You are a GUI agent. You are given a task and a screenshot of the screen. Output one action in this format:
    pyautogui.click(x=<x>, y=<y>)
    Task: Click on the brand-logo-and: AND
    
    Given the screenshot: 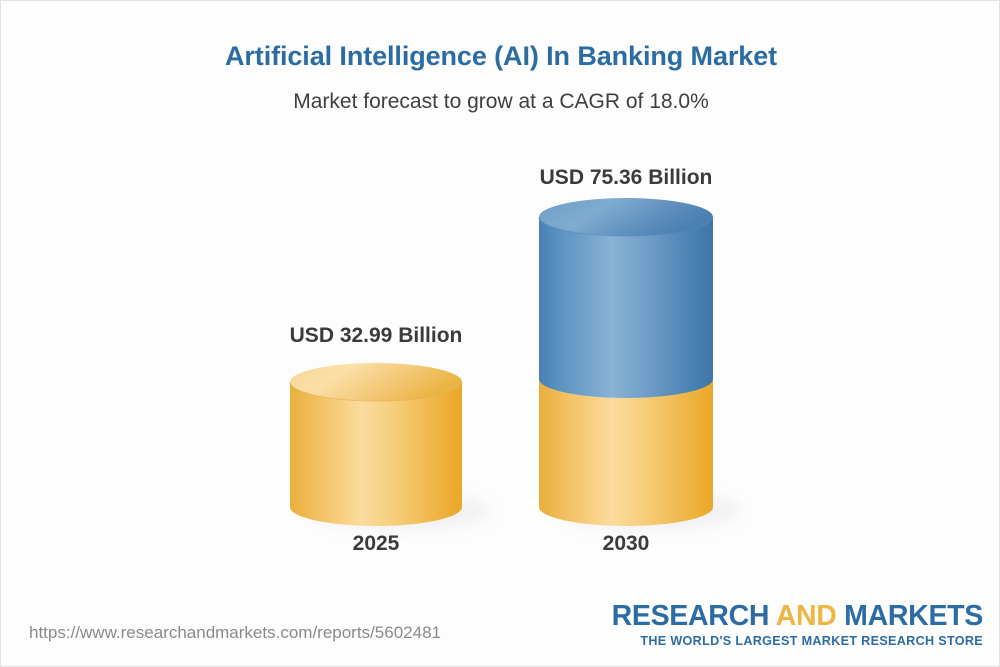 What is the action you would take?
    pyautogui.click(x=806, y=616)
    